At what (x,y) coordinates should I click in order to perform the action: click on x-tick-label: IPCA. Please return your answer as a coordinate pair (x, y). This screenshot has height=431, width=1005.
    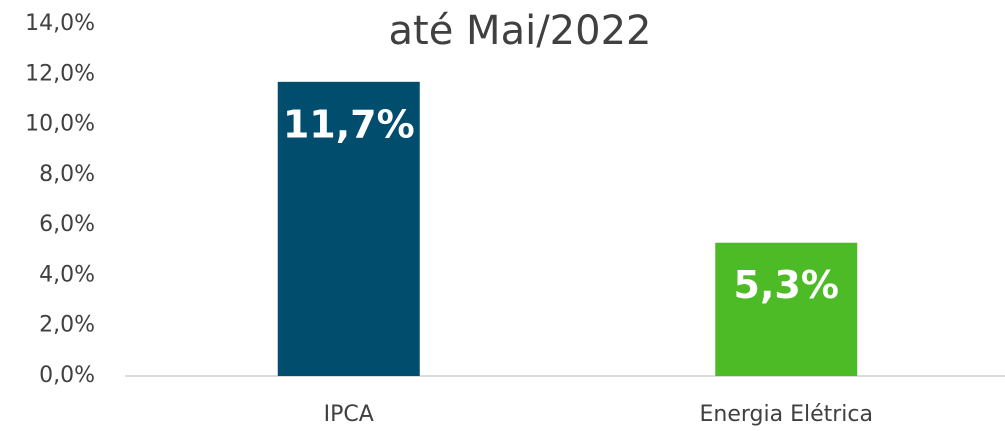
    Looking at the image, I should click on (349, 414).